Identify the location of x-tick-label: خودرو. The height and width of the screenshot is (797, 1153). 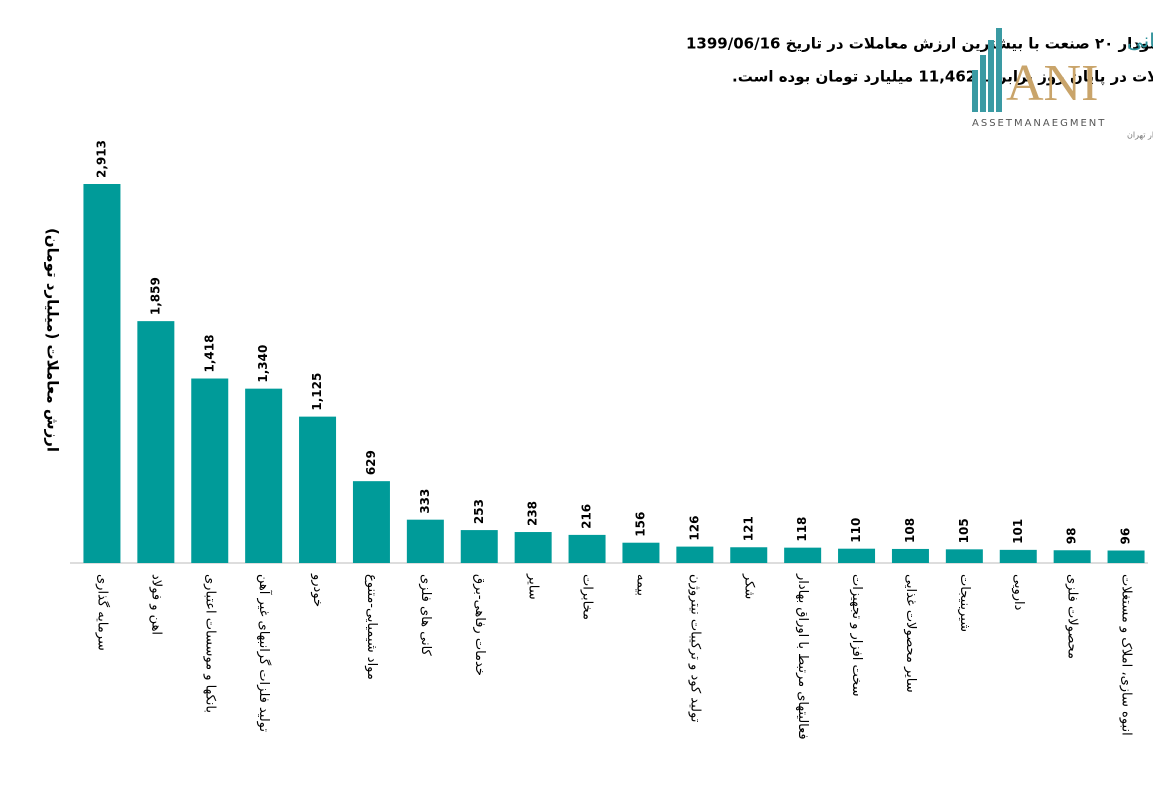
(317, 590).